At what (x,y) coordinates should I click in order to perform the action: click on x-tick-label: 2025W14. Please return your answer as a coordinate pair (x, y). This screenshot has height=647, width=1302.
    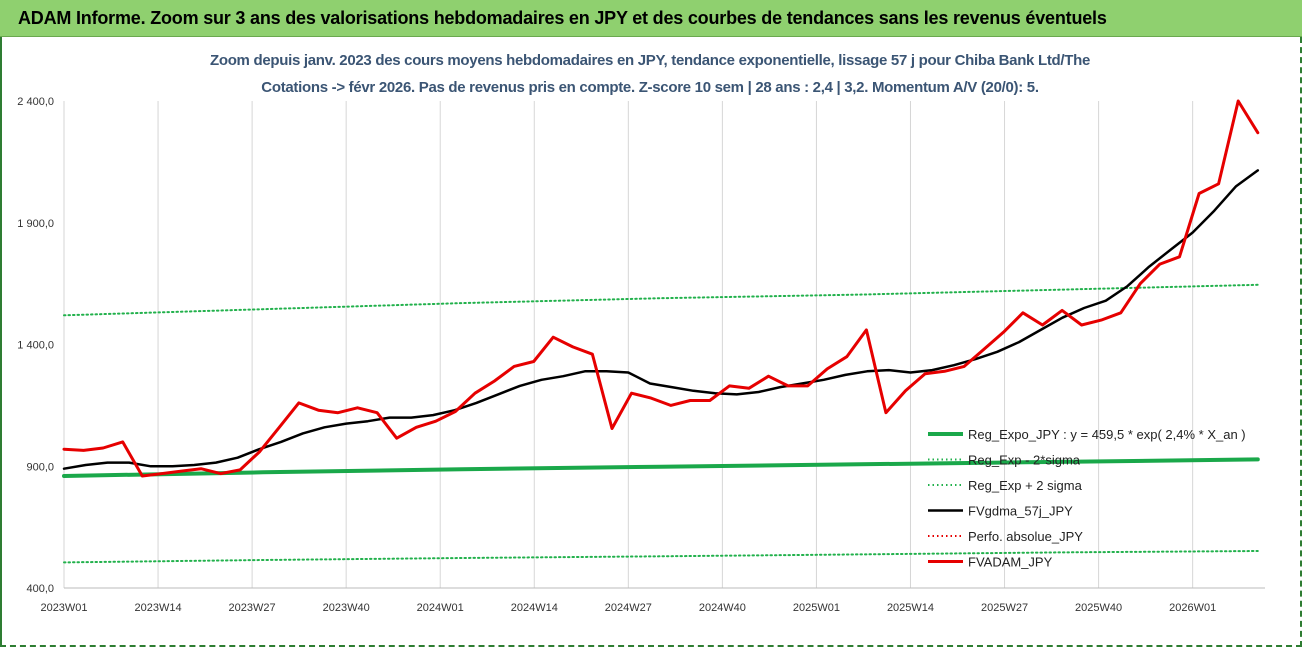
    Looking at the image, I should click on (910, 608).